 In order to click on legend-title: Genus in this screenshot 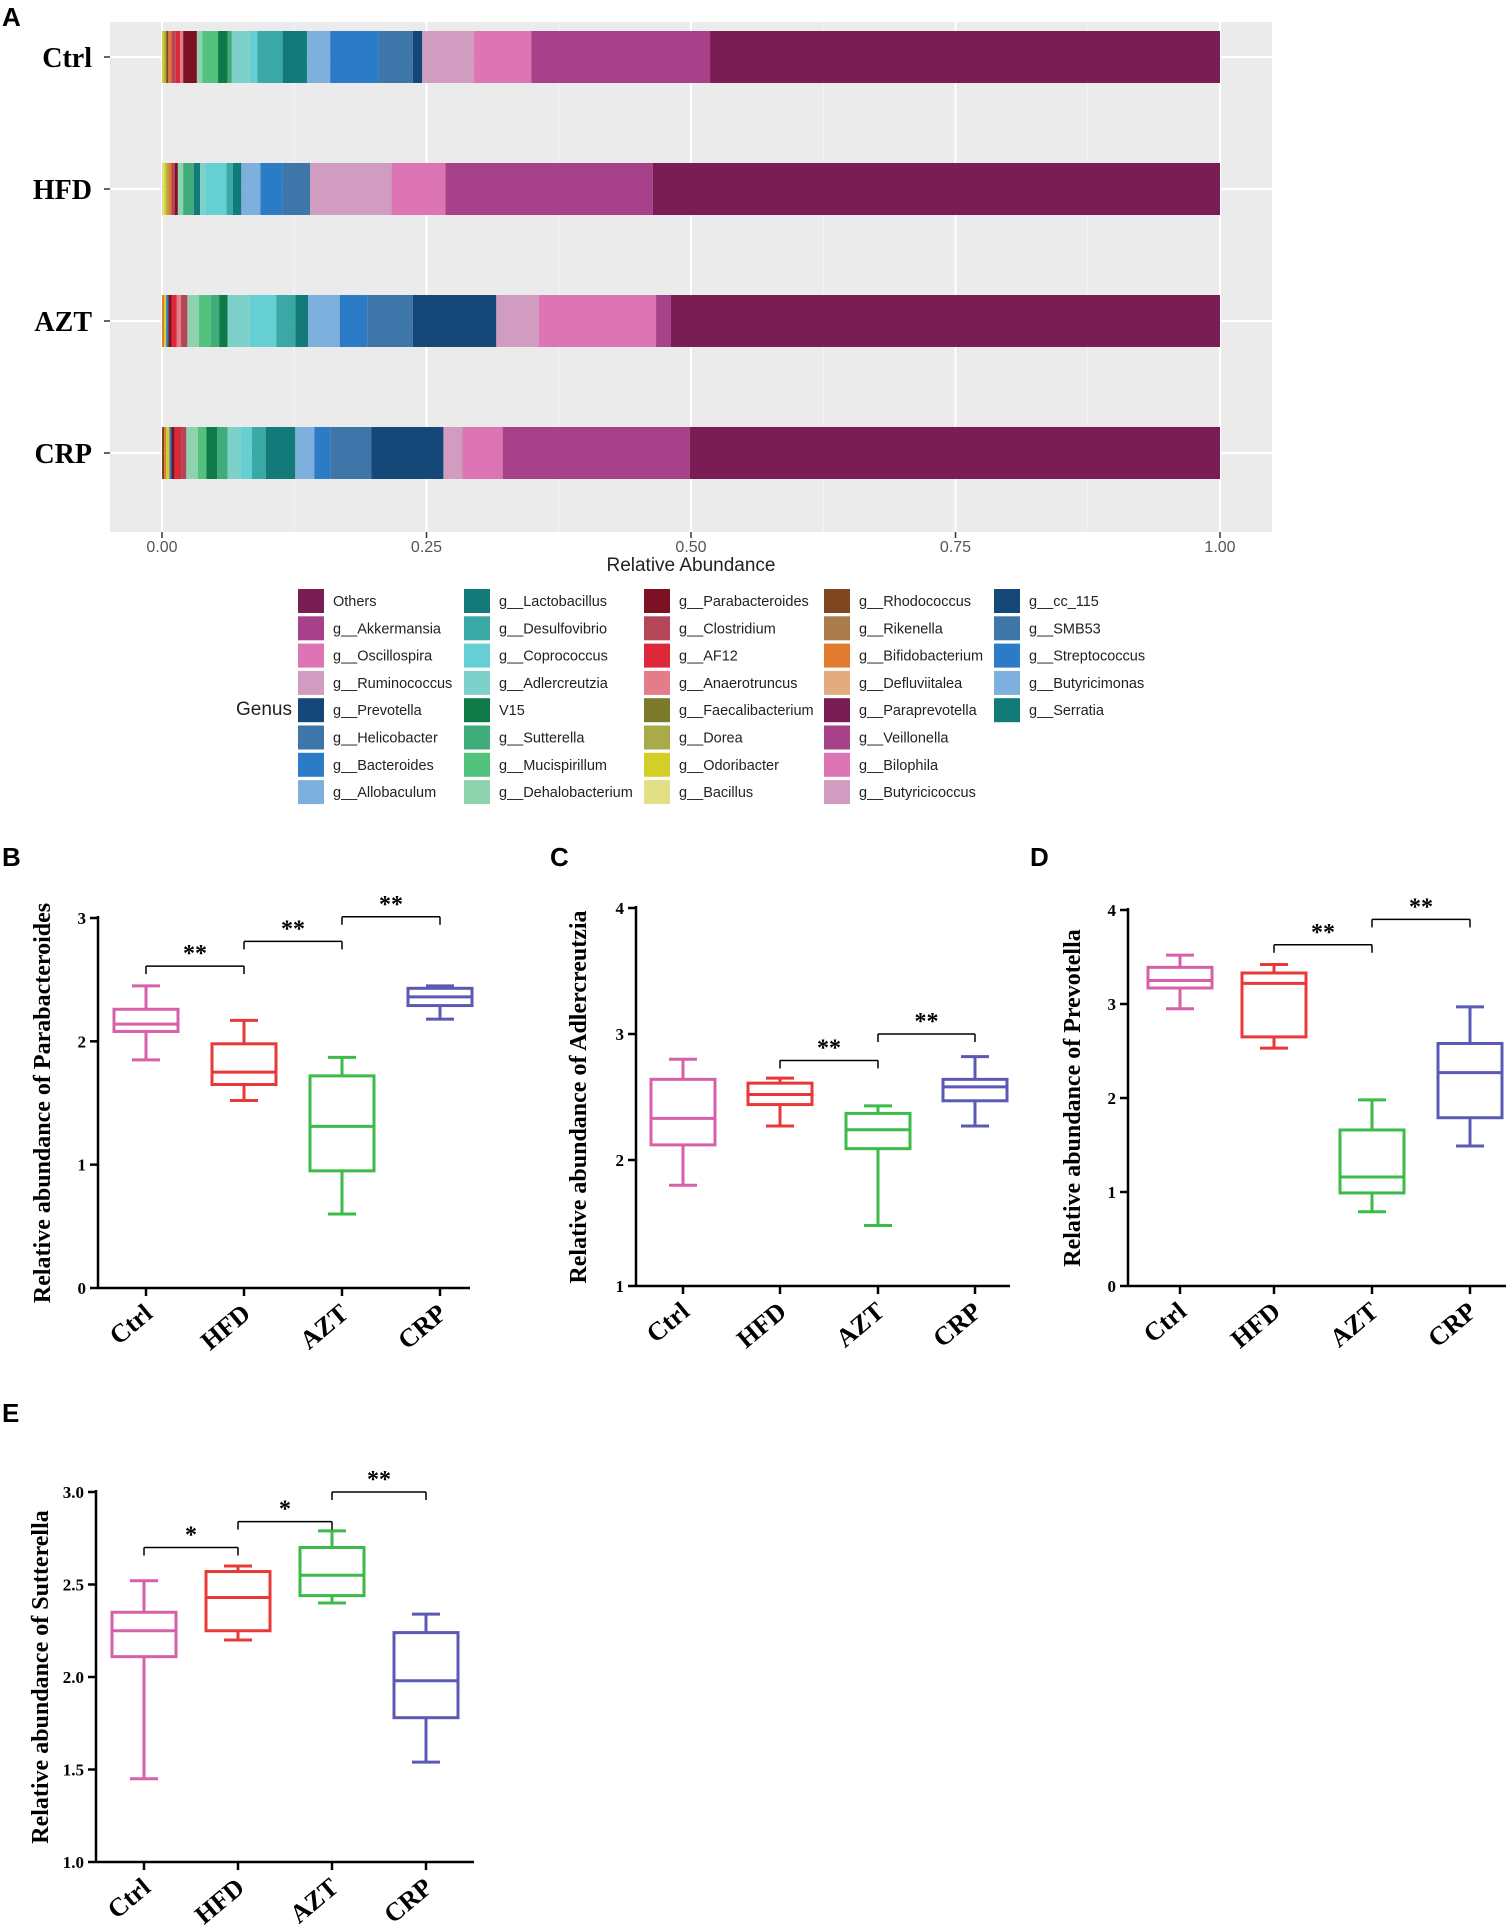, I will do `click(264, 709)`.